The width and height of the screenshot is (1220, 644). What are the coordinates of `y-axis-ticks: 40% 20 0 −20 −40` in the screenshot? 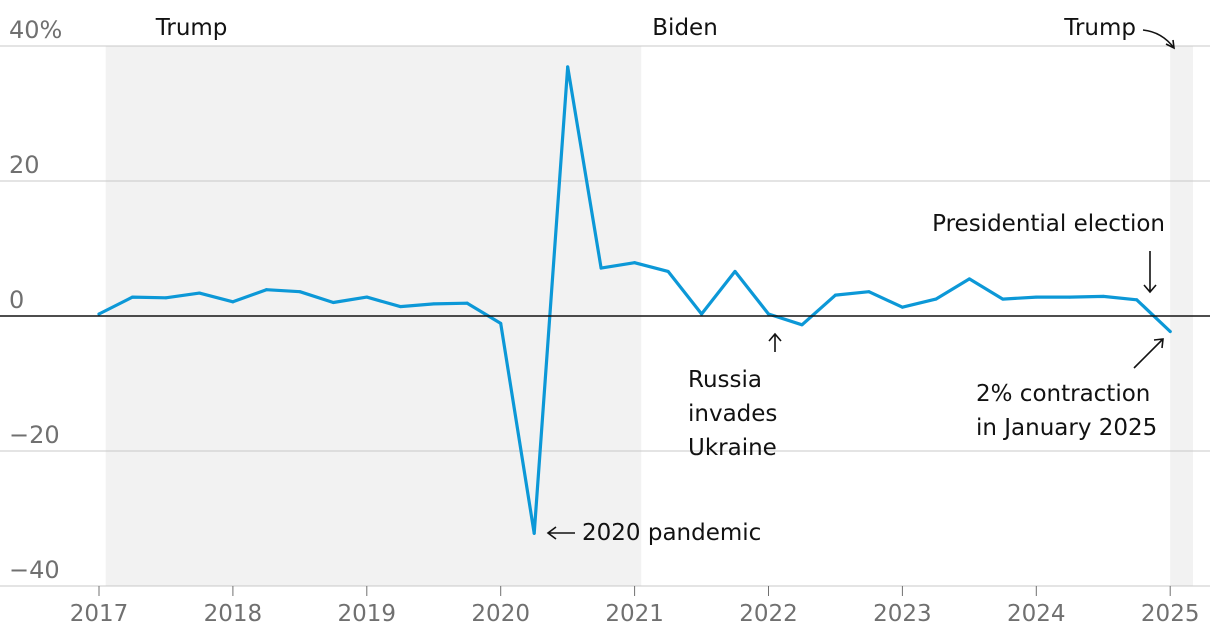 It's located at (35, 300).